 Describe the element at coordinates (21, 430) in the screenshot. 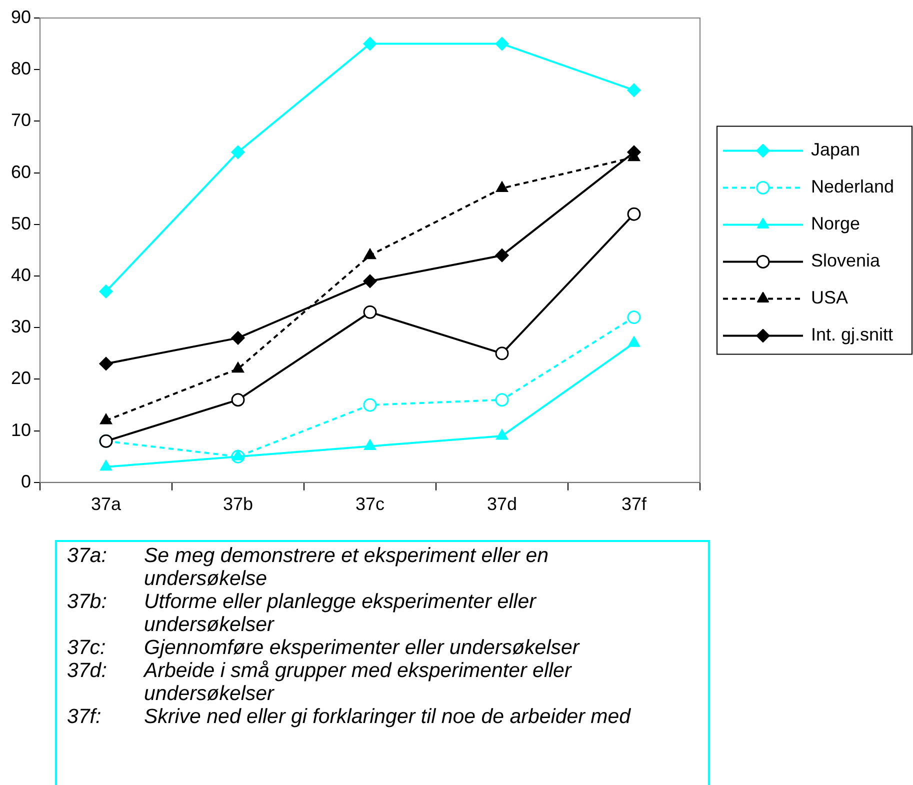

I see `y-tick-label: 10` at that location.